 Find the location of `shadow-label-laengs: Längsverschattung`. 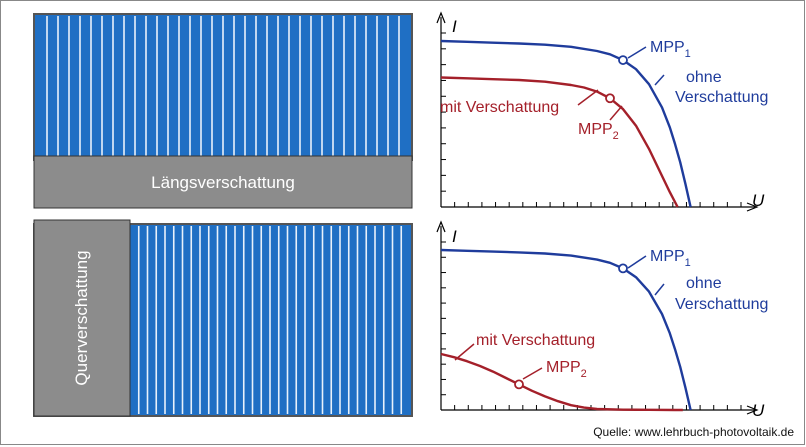

shadow-label-laengs: Längsverschattung is located at coordinates (223, 182).